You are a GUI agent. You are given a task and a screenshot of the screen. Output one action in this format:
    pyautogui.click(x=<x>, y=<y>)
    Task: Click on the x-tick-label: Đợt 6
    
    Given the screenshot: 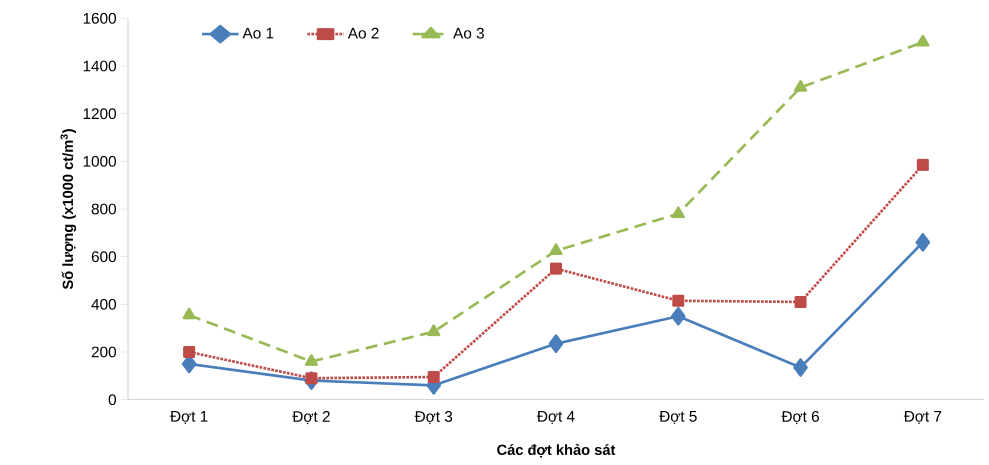 What is the action you would take?
    pyautogui.click(x=800, y=417)
    